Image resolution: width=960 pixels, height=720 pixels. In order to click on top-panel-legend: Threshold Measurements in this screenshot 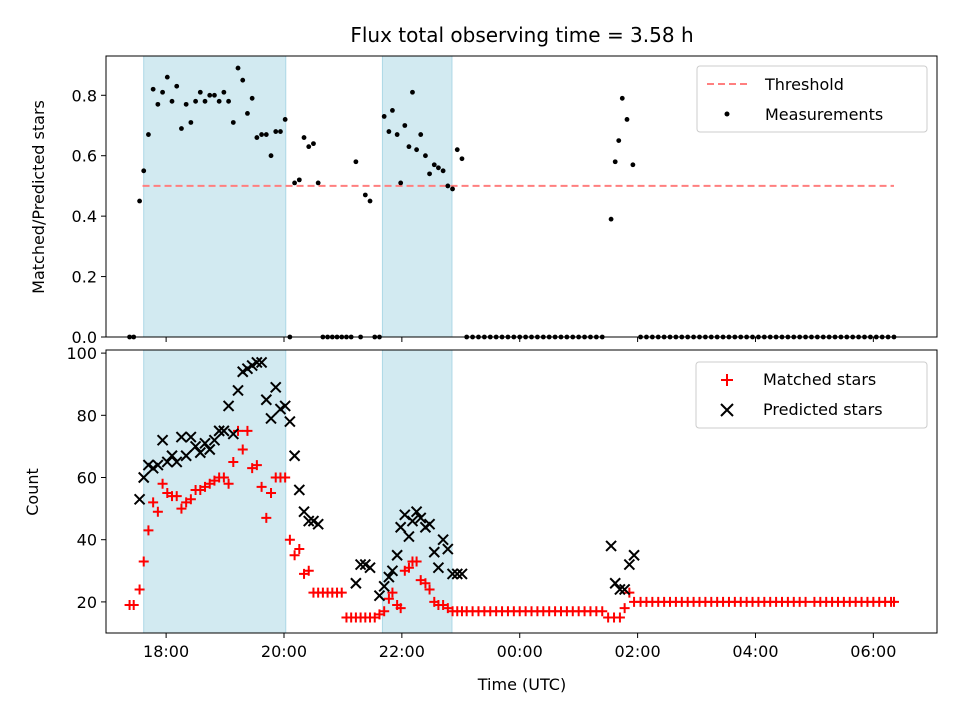, I will do `click(812, 99)`.